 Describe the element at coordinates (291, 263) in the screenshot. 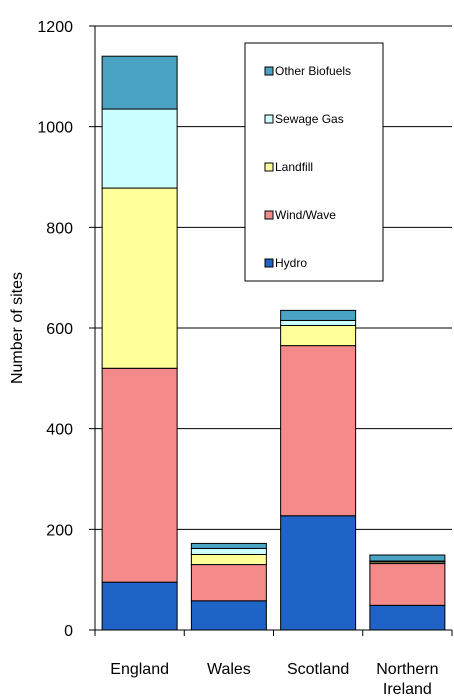

I see `legend-label: Hydro` at that location.